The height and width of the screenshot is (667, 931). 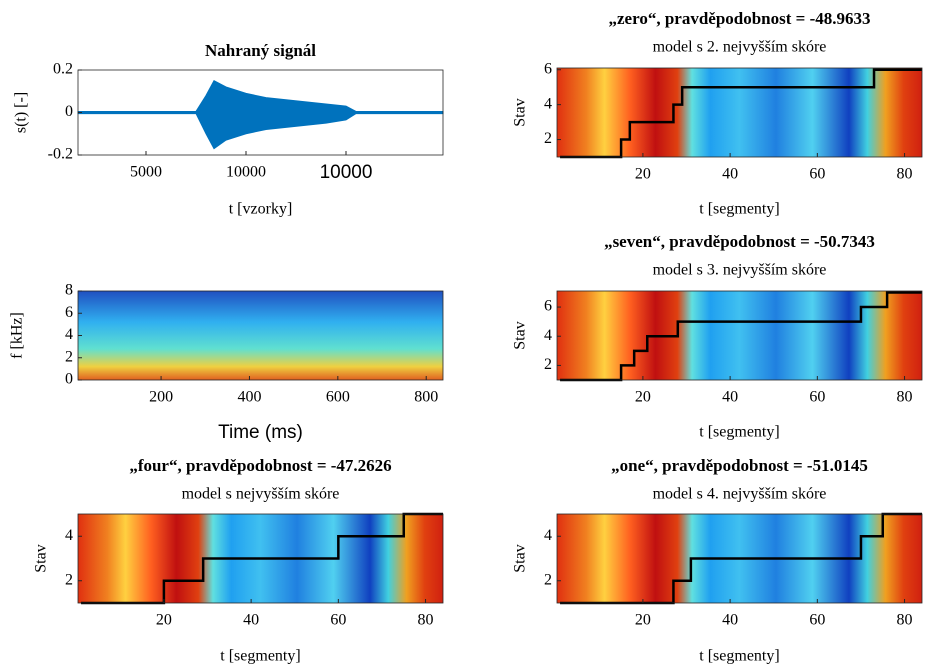 I want to click on subplot-title: „four“, pravděpodobnost = -47.2626, so click(x=260, y=465).